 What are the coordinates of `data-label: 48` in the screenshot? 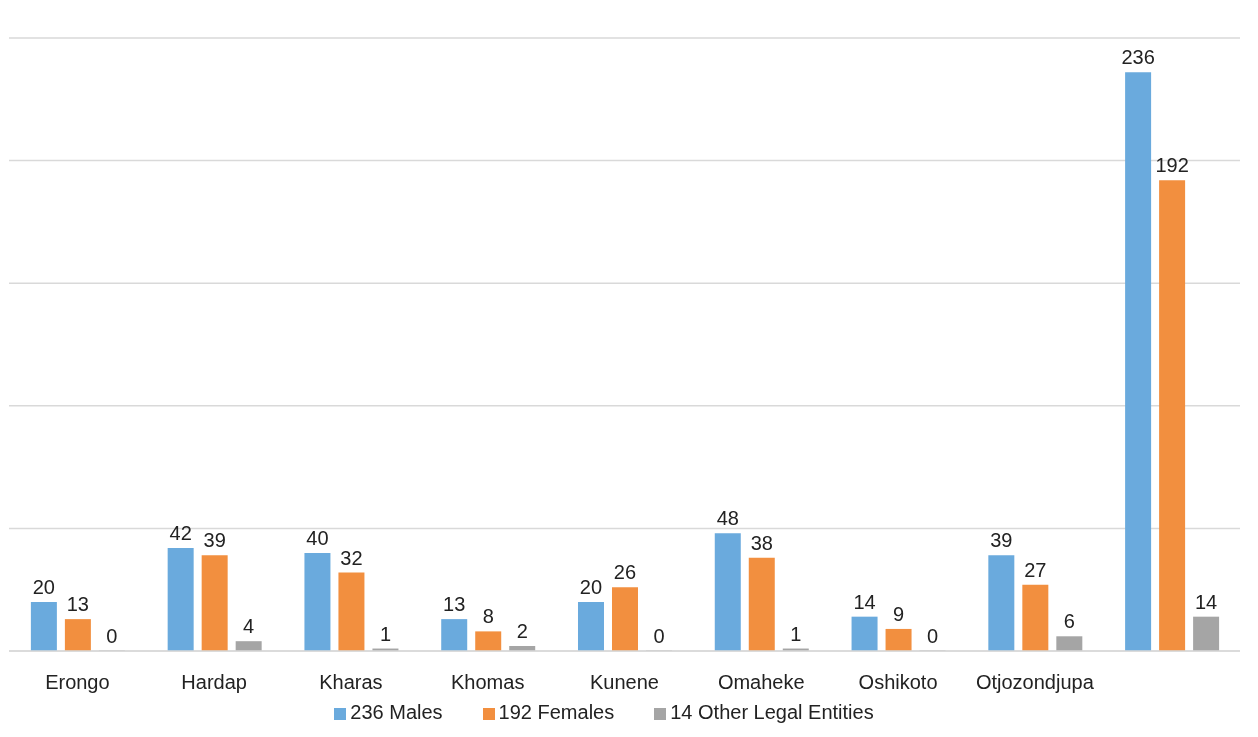 It's located at (727, 518).